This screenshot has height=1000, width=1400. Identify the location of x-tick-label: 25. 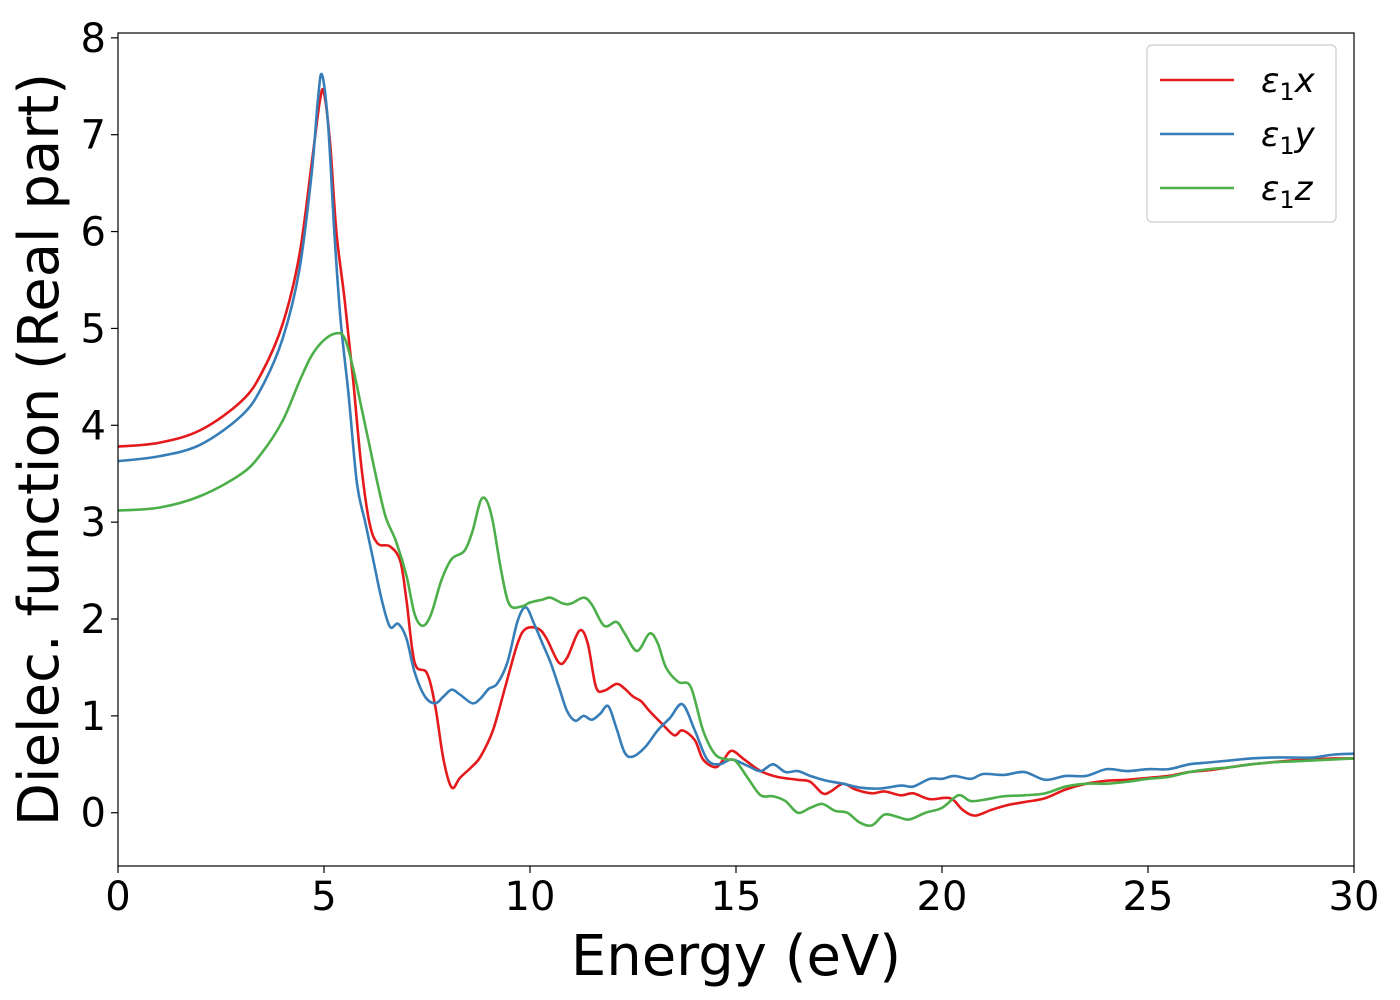
(1148, 897).